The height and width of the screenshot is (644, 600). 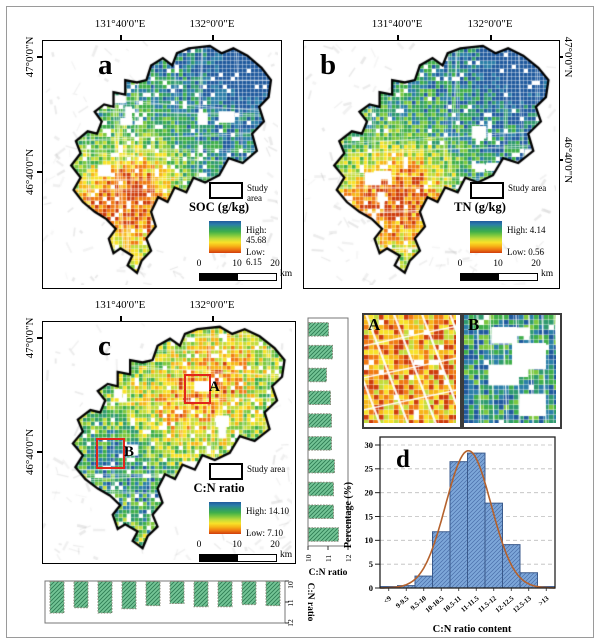 I want to click on color-ramp, so click(x=225, y=237).